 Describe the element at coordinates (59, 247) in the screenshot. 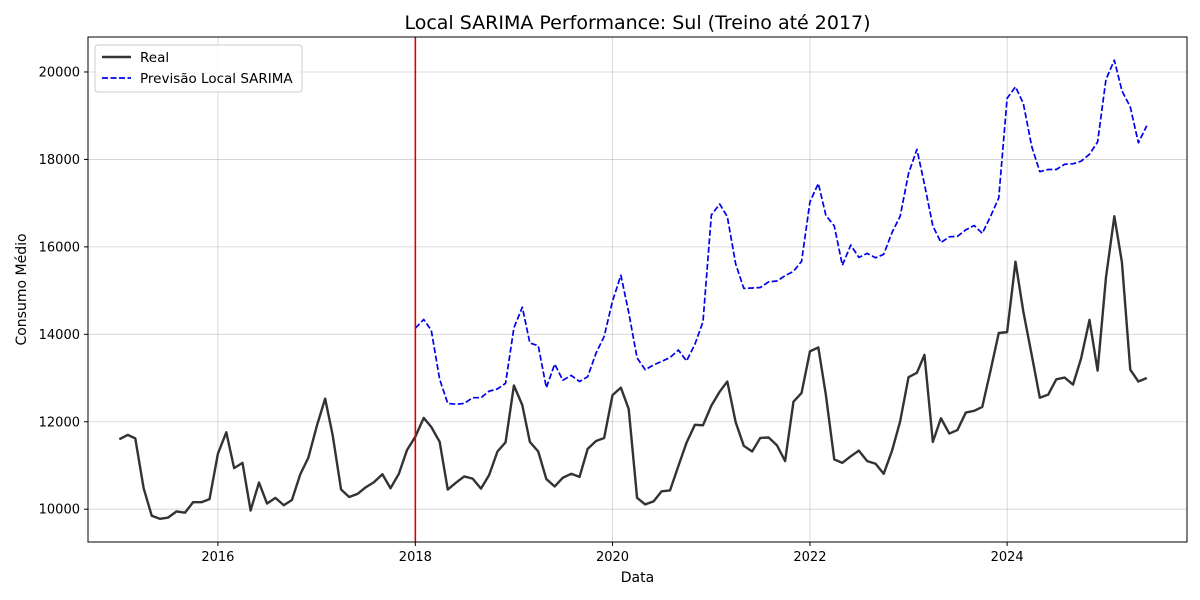

I see `y-tick-label-16000: 16000` at that location.